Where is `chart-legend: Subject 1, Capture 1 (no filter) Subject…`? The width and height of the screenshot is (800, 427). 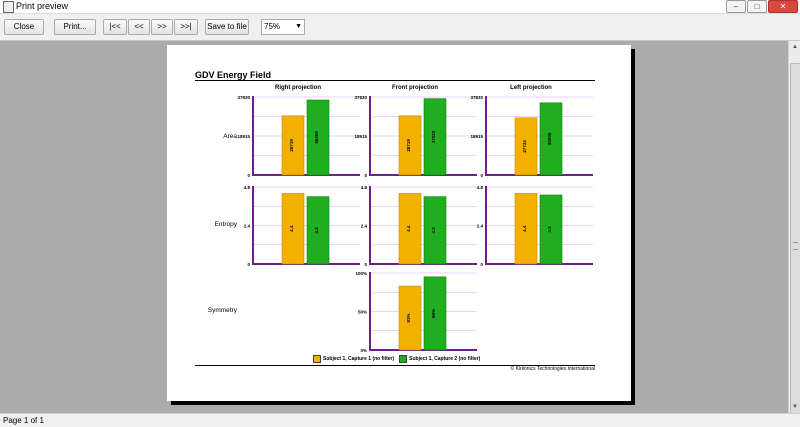
chart-legend: Subject 1, Capture 1 (no filter) Subject… is located at coordinates (399, 359).